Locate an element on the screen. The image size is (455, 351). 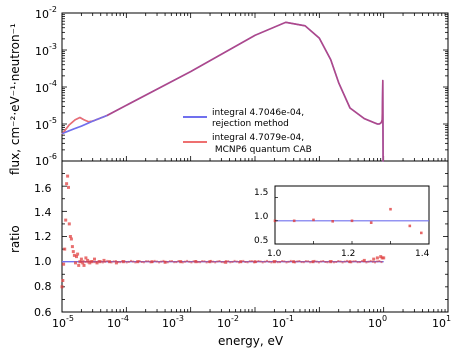
bottom-y-axis-label: ratio is located at coordinates (15, 239).